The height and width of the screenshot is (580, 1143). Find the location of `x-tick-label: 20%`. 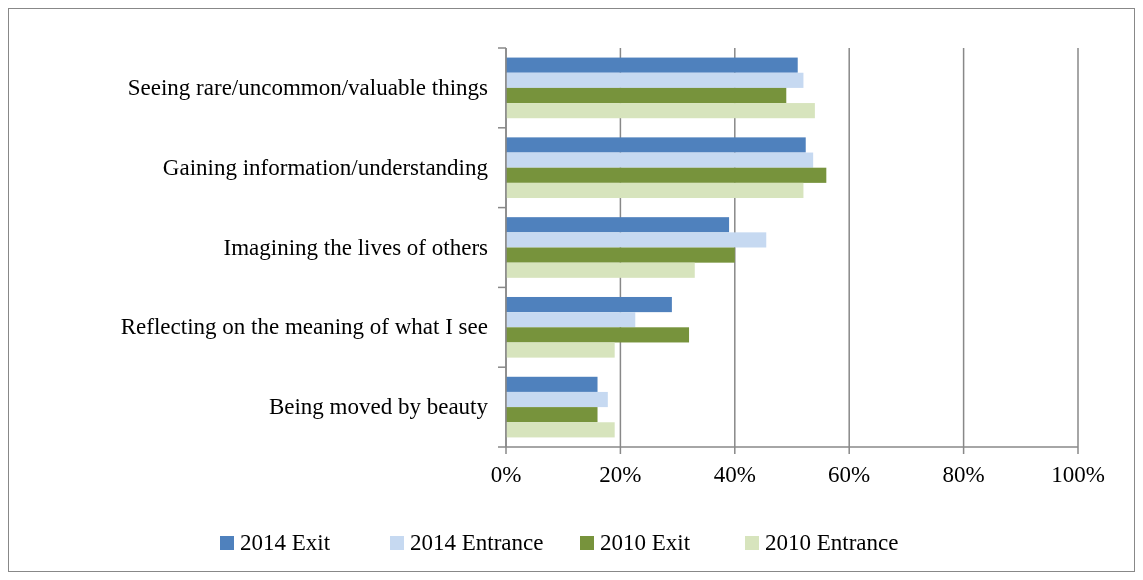

x-tick-label: 20% is located at coordinates (620, 474).